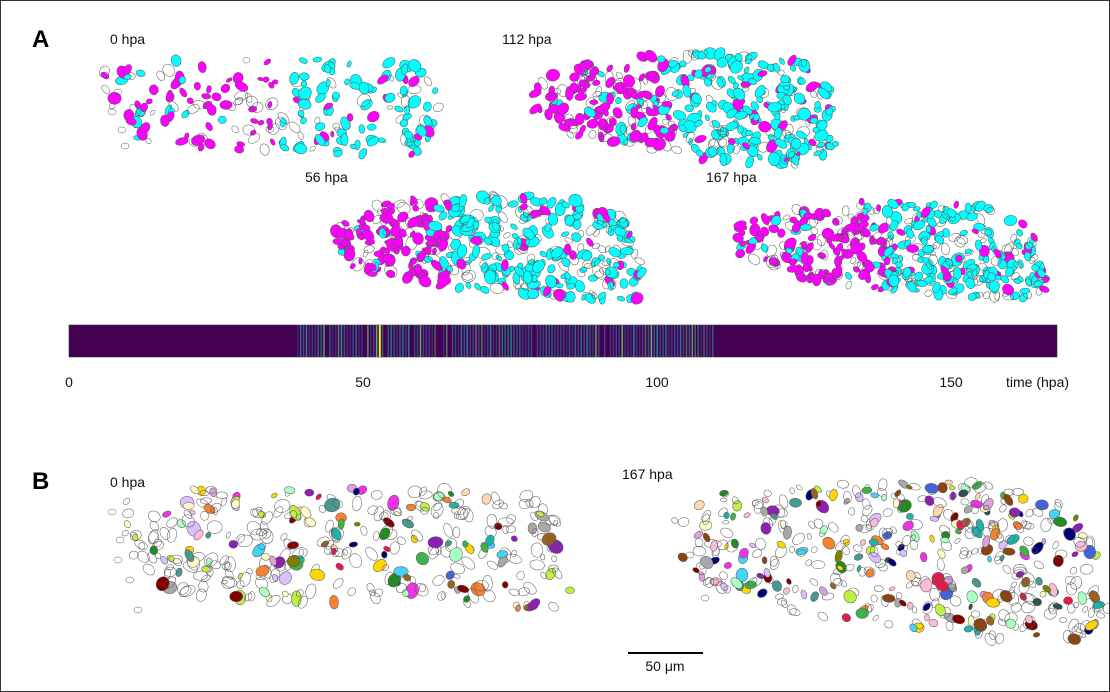  Describe the element at coordinates (69, 382) in the screenshot. I see `timeline-tick-0: 0` at that location.